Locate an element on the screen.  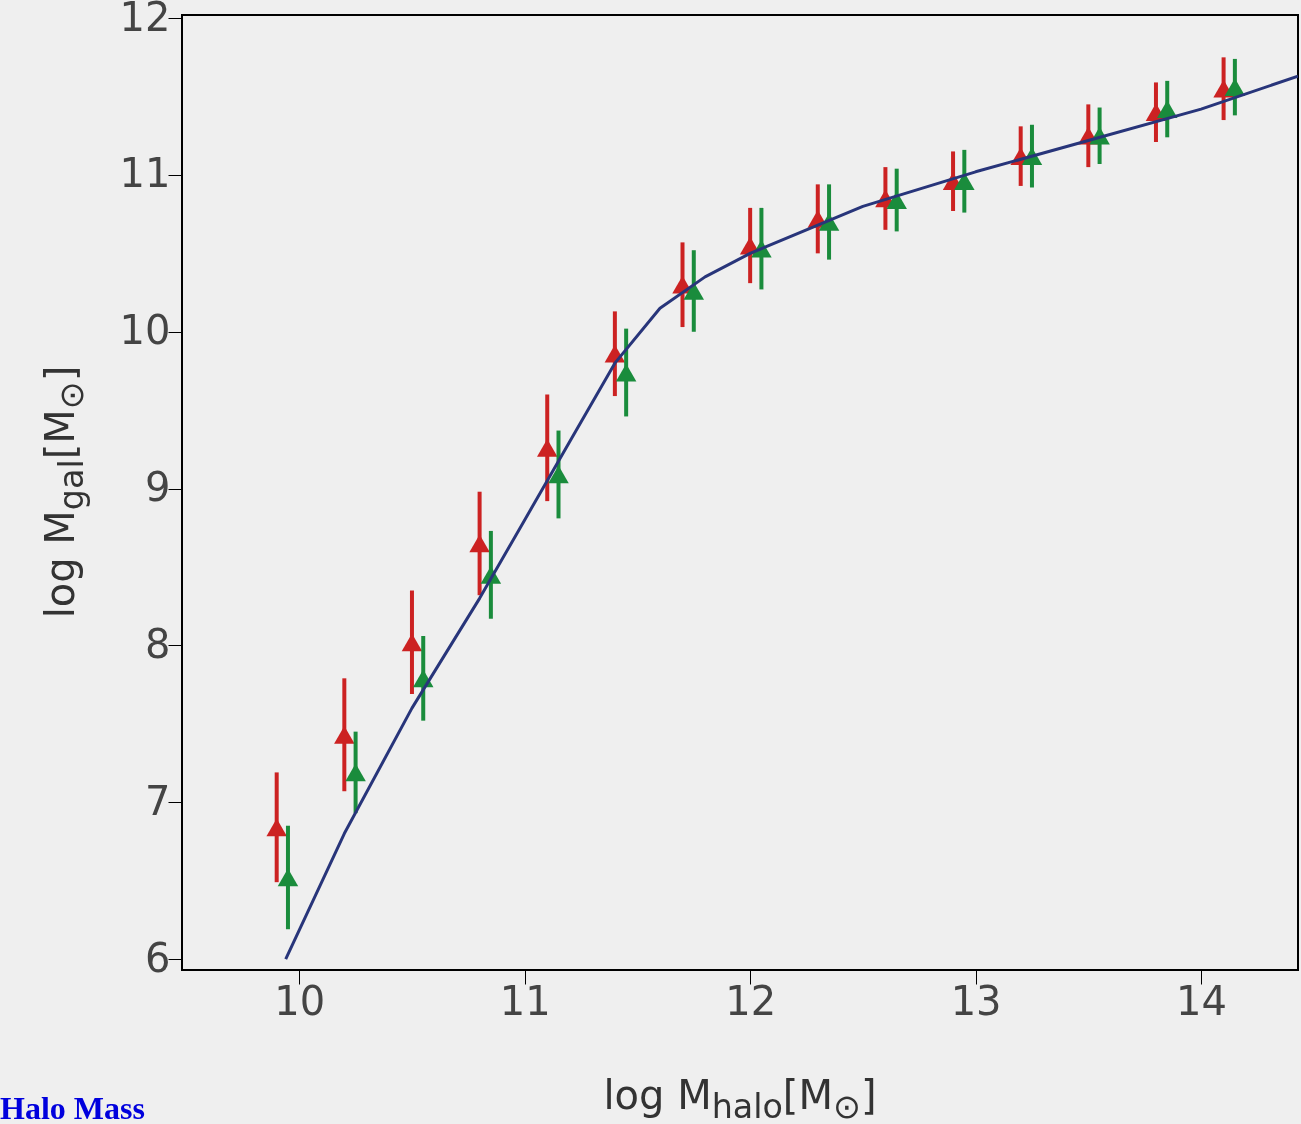
y-tick-label: 8 is located at coordinates (158, 643).